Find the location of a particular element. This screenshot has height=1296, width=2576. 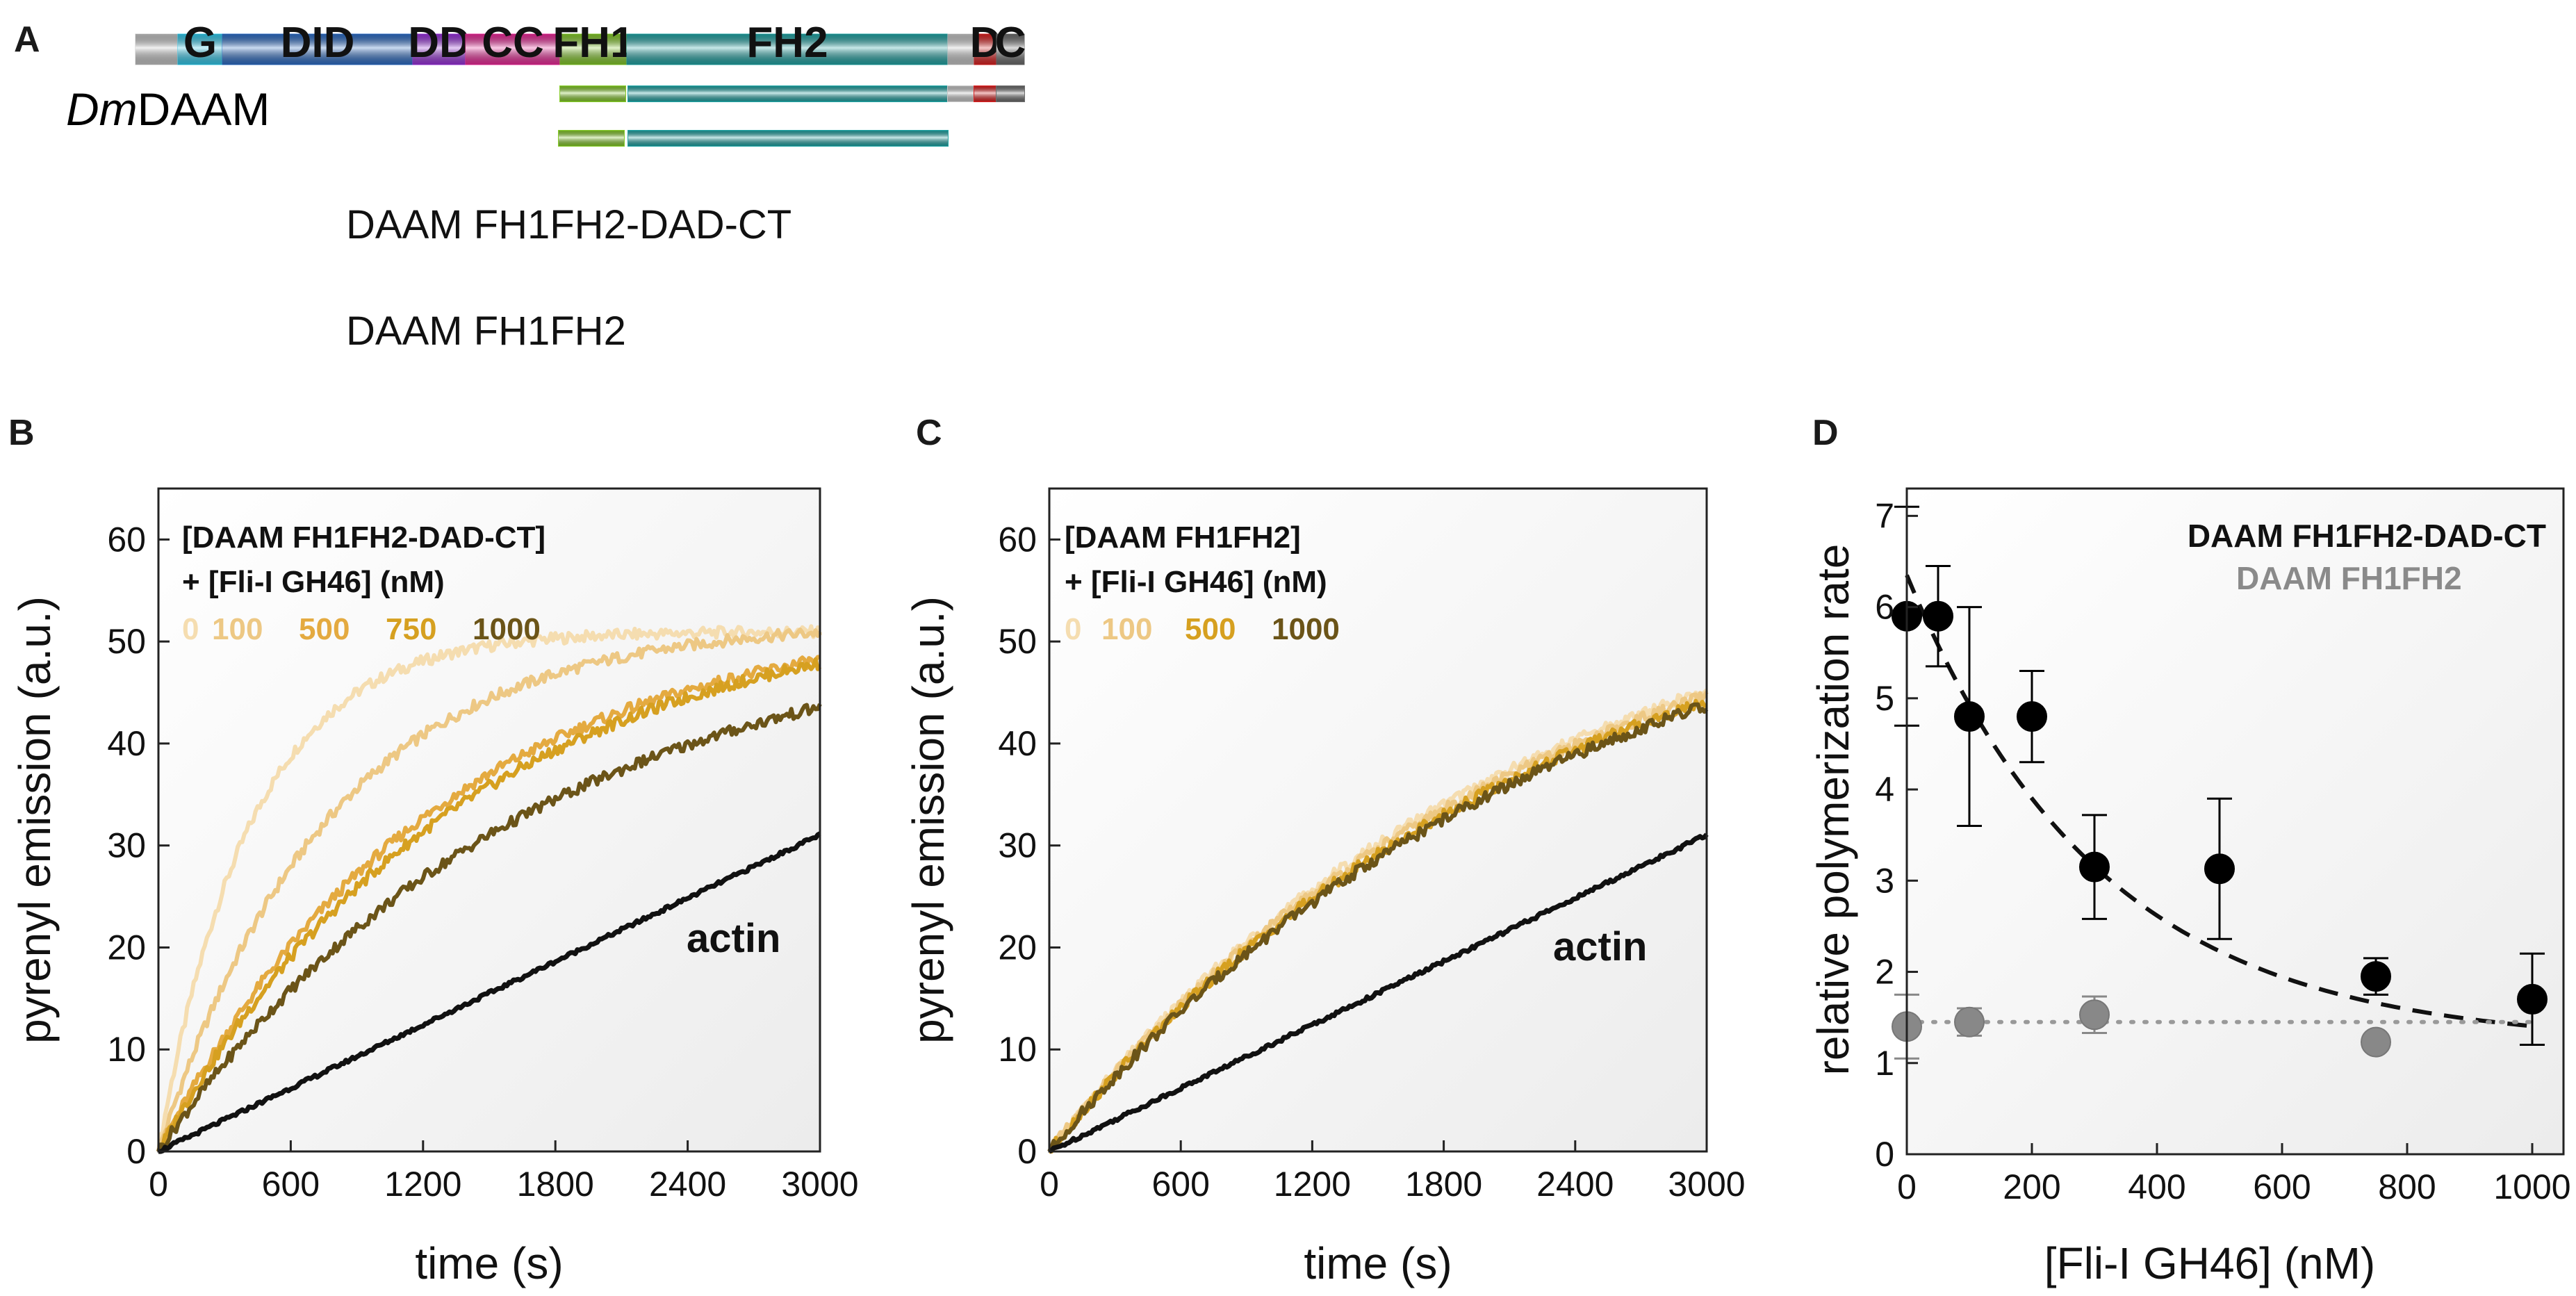

domain-label: G is located at coordinates (200, 43).